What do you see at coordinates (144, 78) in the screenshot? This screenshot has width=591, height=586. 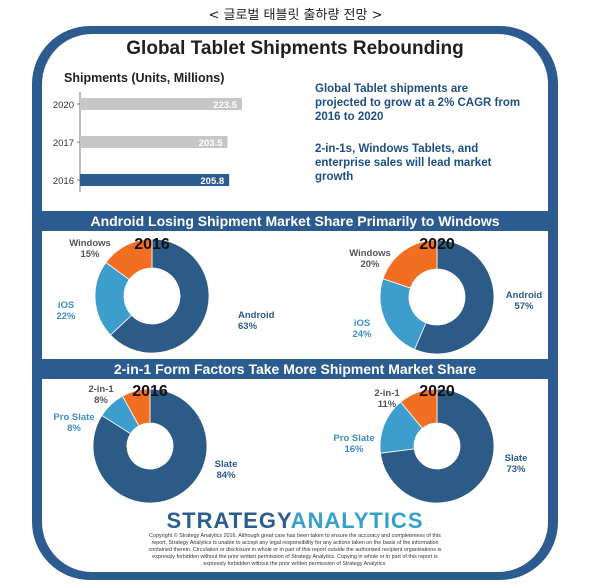 I see `bar-chart-title: Shipments (Units, Millions)` at bounding box center [144, 78].